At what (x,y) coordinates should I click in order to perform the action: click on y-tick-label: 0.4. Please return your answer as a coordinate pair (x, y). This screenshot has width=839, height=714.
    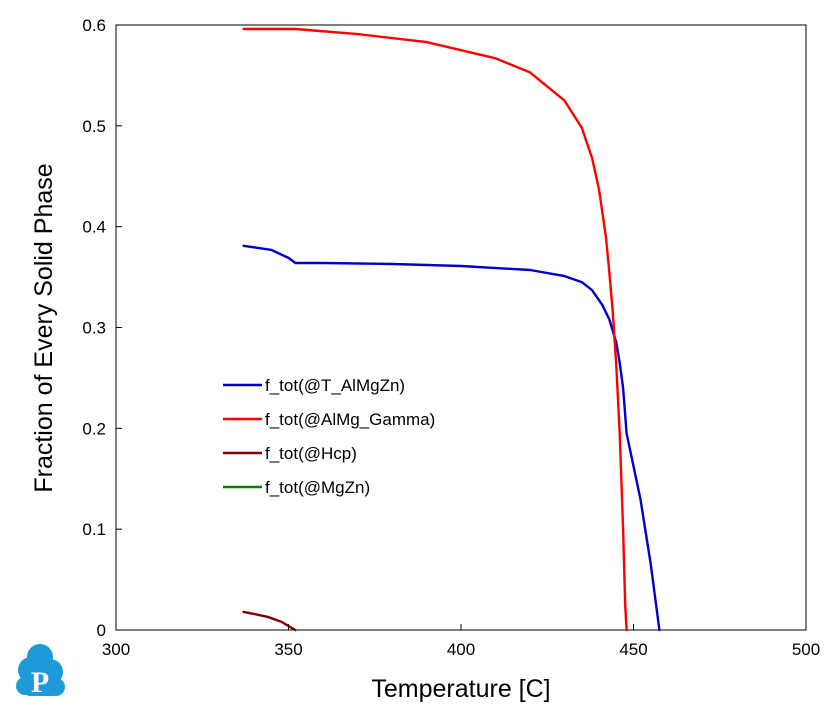
    Looking at the image, I should click on (94, 227).